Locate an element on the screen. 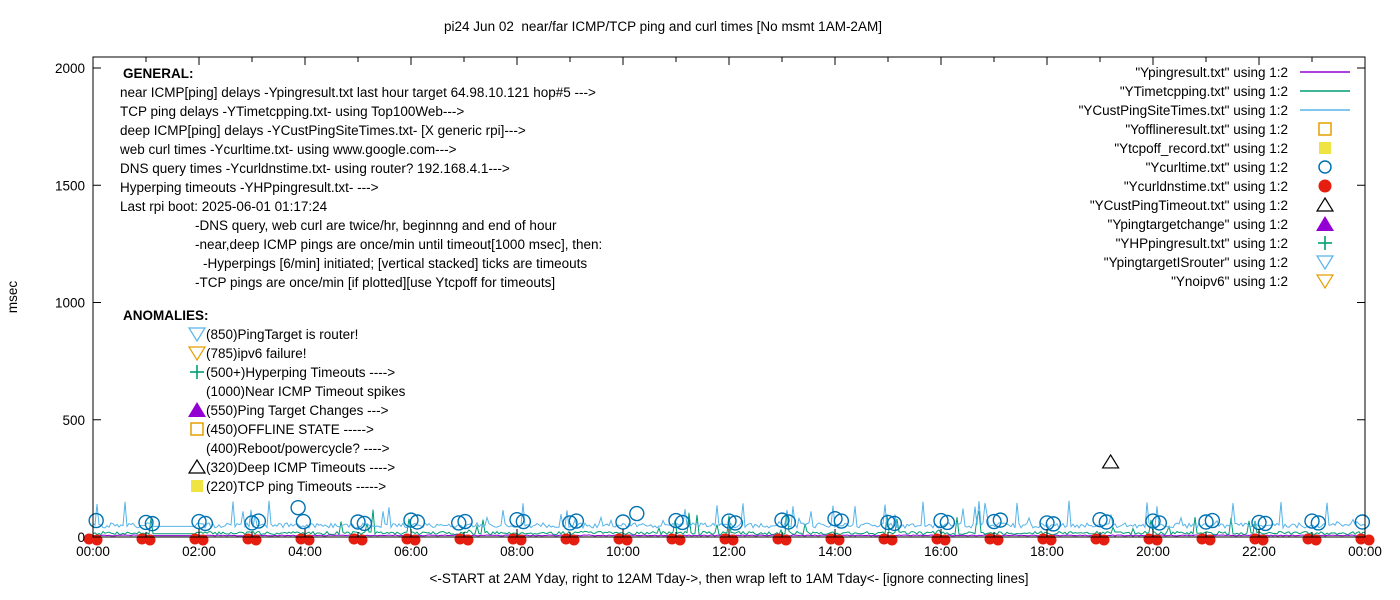 This screenshot has height=600, width=1400. legend-item: "Ypingtargetchange" using 1:2 is located at coordinates (1221, 224).